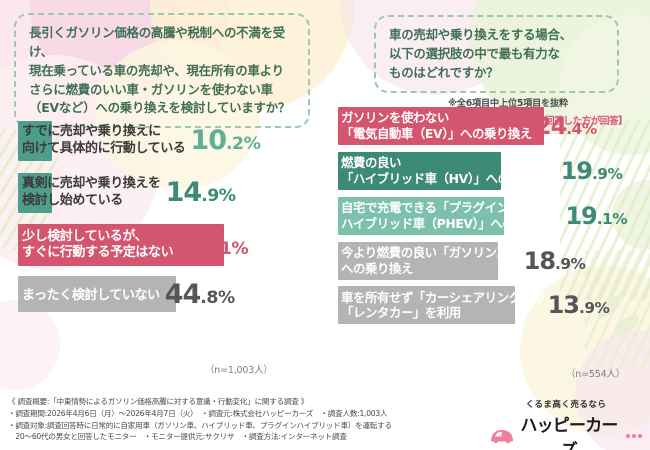  I want to click on percentage-integer: 14, so click(184, 193).